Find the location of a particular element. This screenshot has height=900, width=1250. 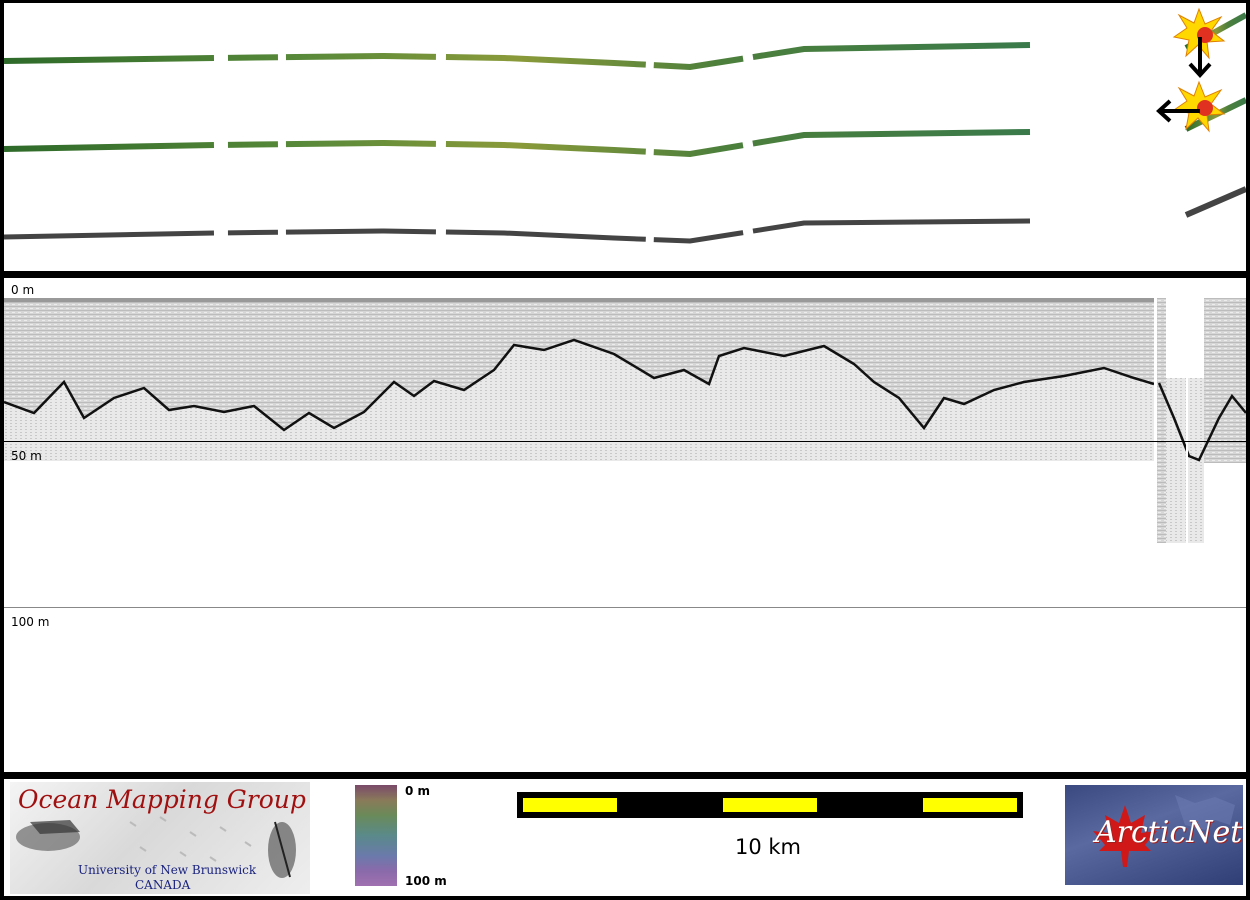

swath-strip-middle is located at coordinates (625, 127).